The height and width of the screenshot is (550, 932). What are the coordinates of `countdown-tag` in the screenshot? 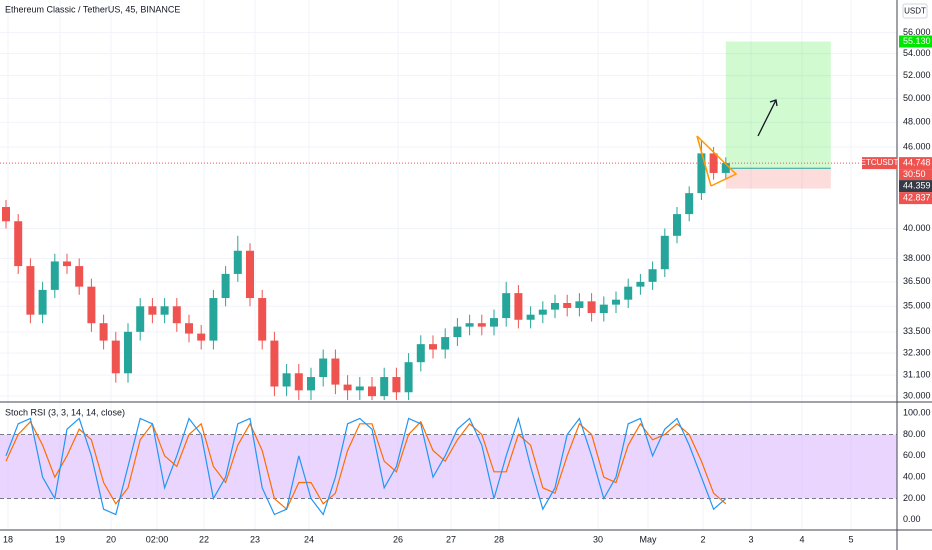 It's located at (915, 175).